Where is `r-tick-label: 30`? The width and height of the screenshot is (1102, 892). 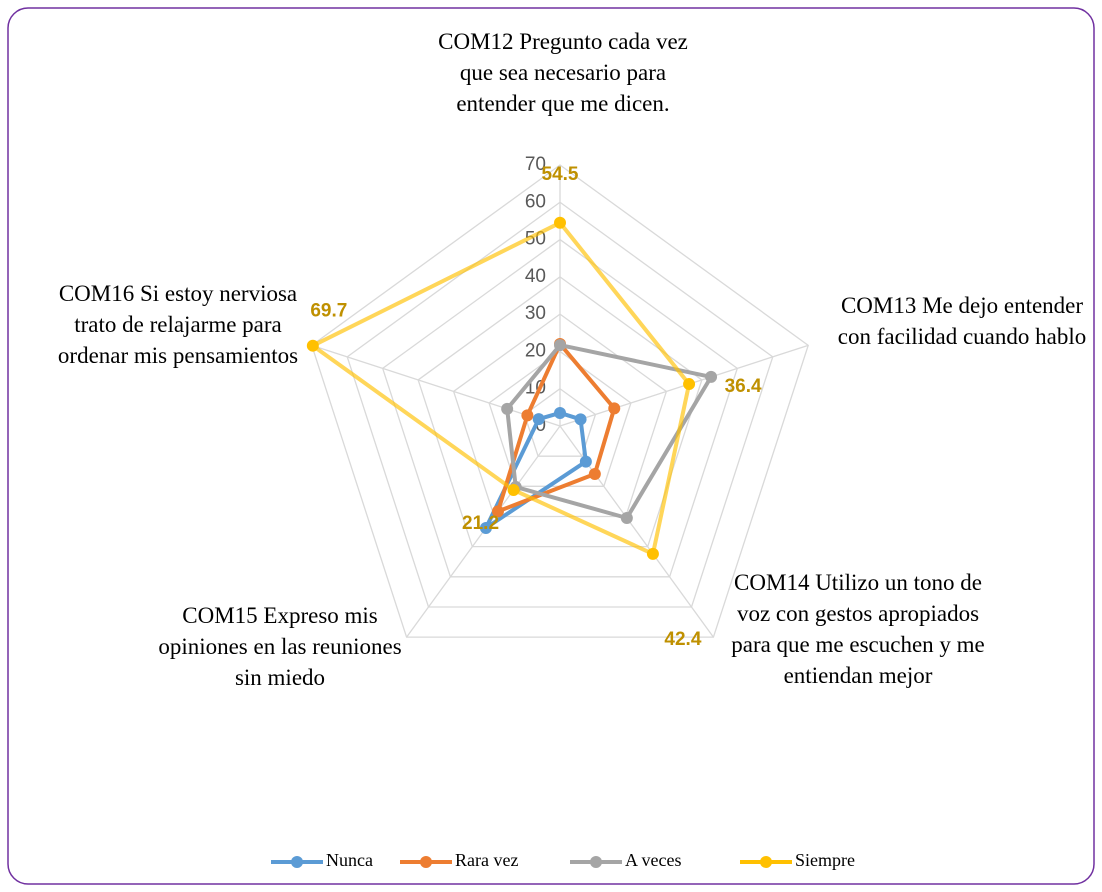
r-tick-label: 30 is located at coordinates (535, 313).